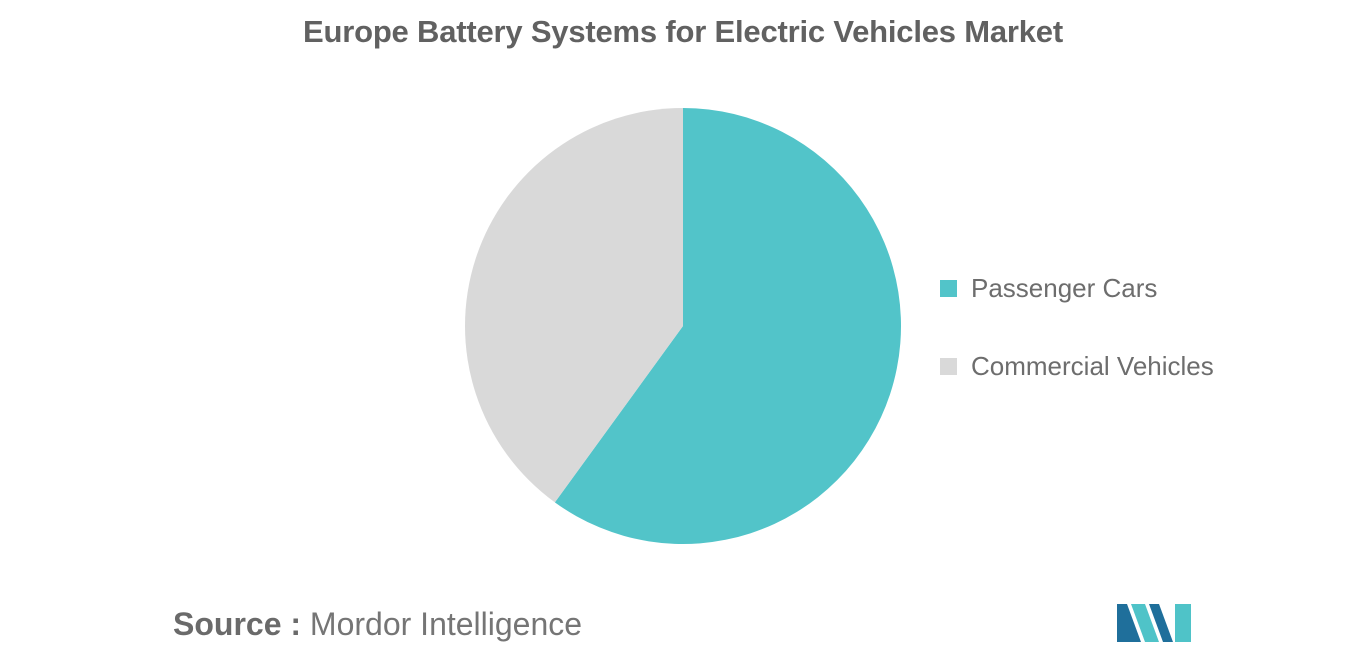 This screenshot has height=655, width=1366. I want to click on source-name: Mordor Intelligence, so click(446, 624).